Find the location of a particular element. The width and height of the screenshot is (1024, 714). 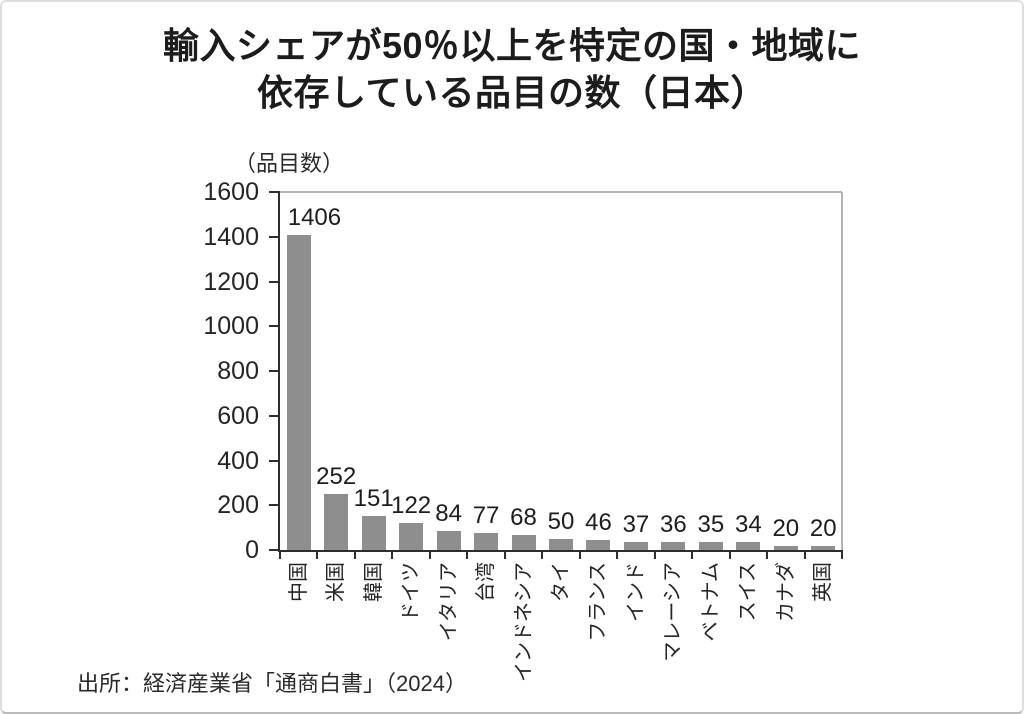

y-axis-tick-label: 1000 is located at coordinates (231, 326).